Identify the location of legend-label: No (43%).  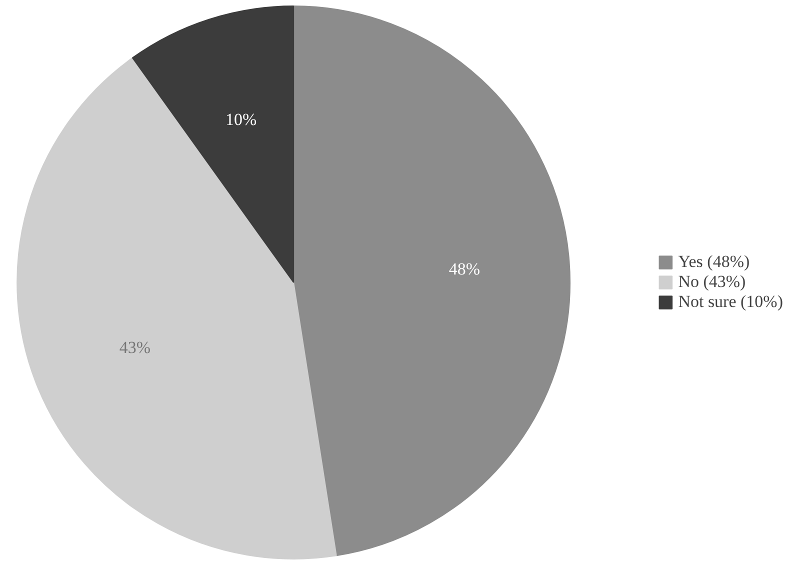
(712, 282).